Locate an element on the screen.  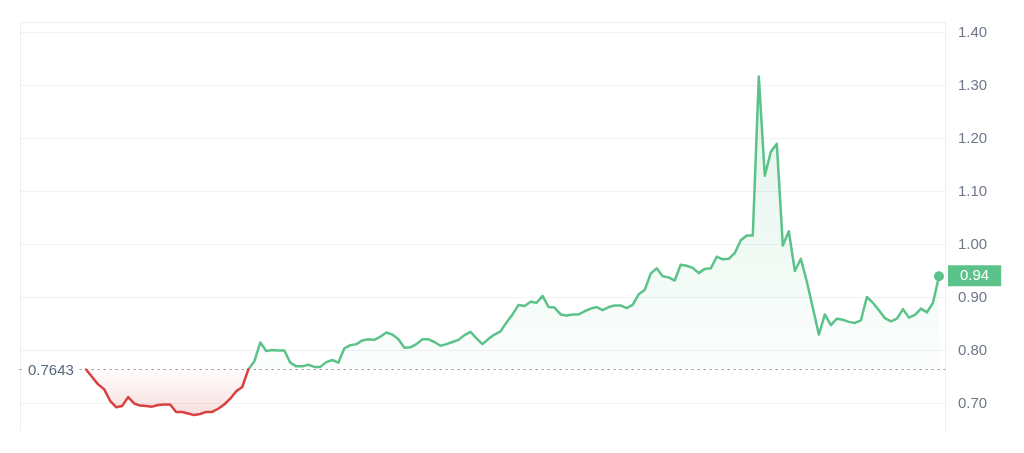
y-tick-label: 1.30 is located at coordinates (973, 84).